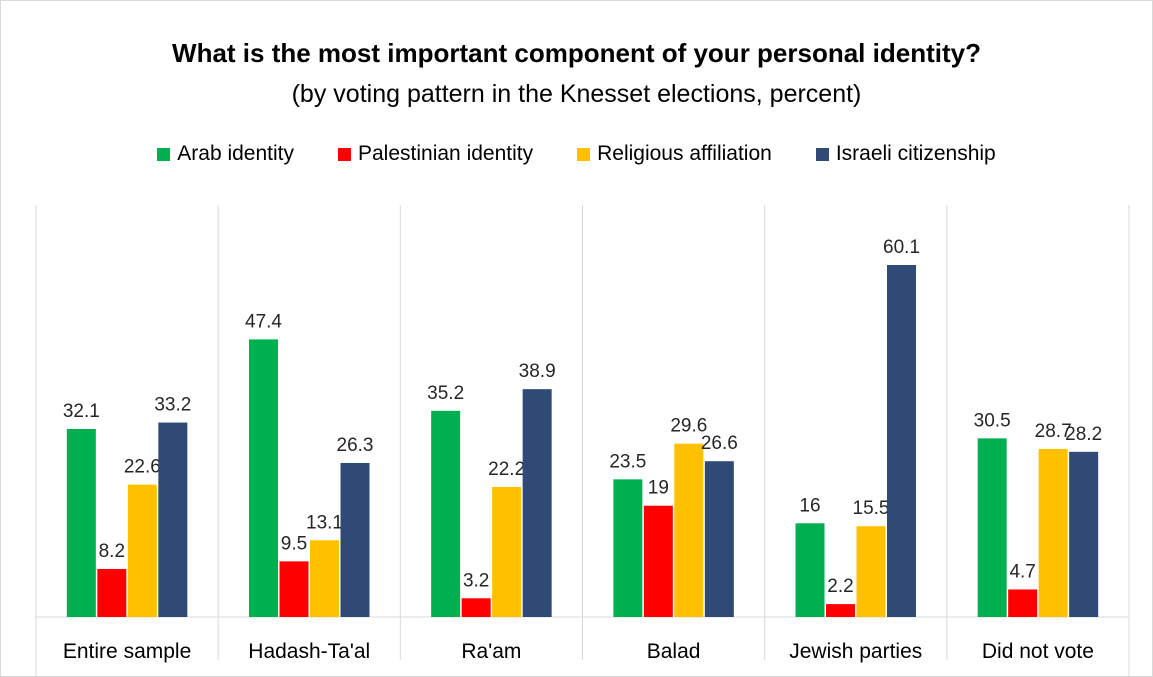 This screenshot has width=1153, height=677. Describe the element at coordinates (445, 393) in the screenshot. I see `data-label: 35.2` at that location.